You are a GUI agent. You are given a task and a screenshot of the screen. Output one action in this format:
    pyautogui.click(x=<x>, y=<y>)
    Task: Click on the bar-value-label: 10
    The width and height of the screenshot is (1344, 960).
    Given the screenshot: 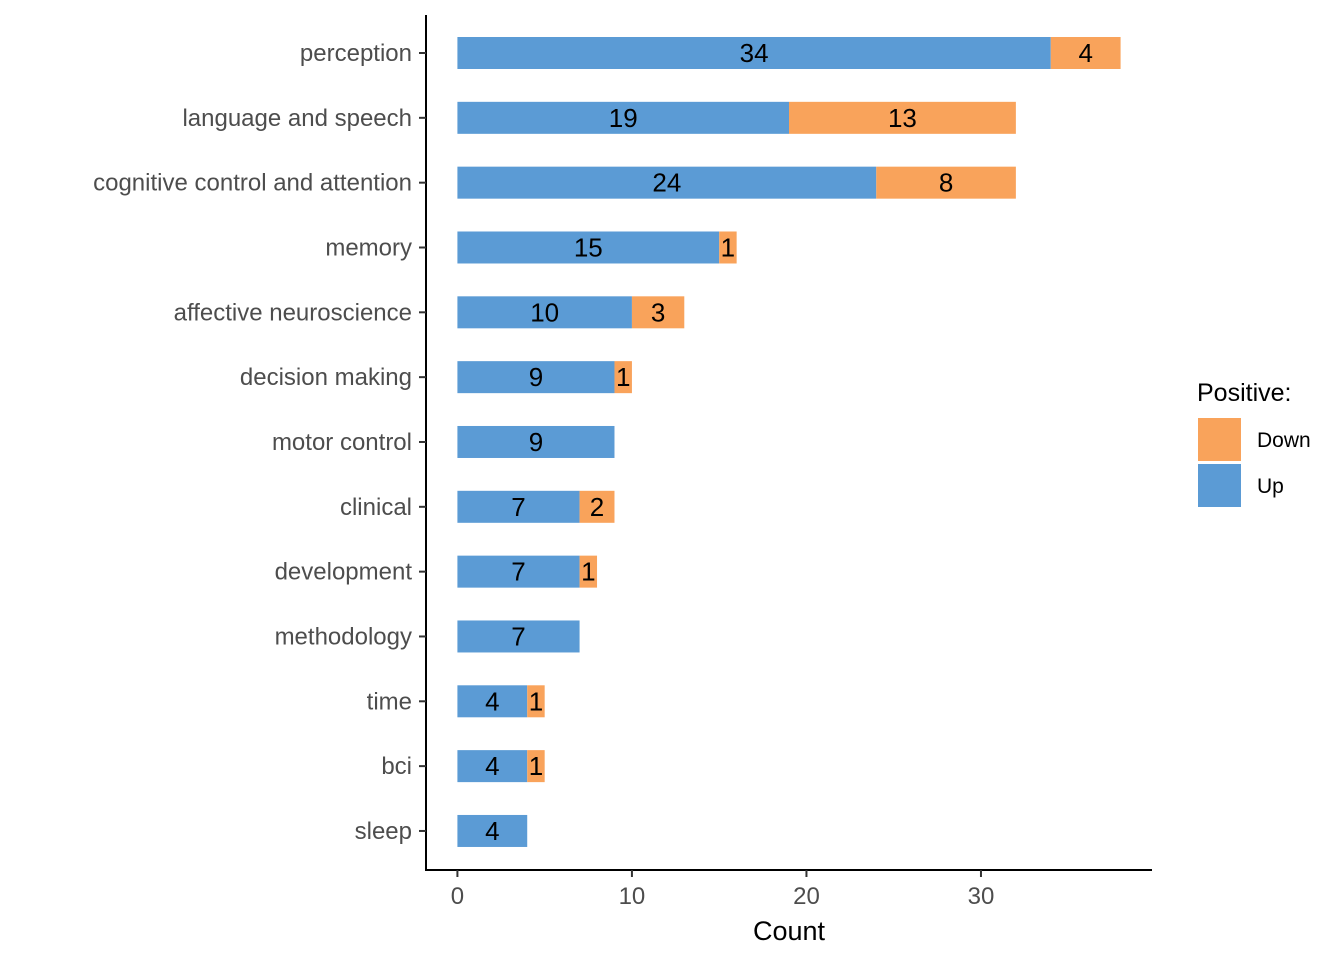 What is the action you would take?
    pyautogui.click(x=544, y=312)
    